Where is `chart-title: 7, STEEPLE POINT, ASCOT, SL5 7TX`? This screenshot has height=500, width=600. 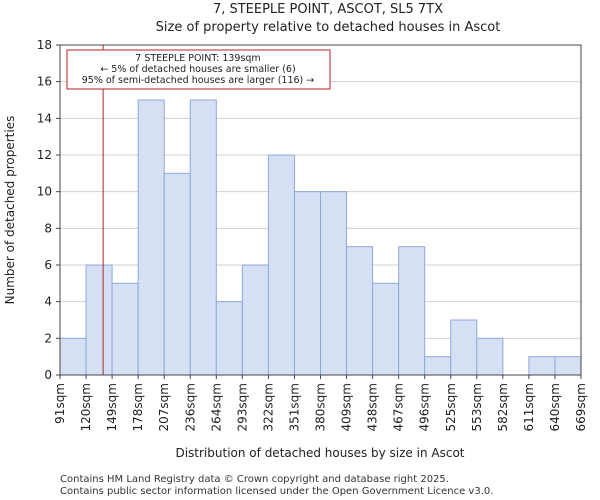
chart-title: 7, STEEPLE POINT, ASCOT, SL5 7TX is located at coordinates (328, 9).